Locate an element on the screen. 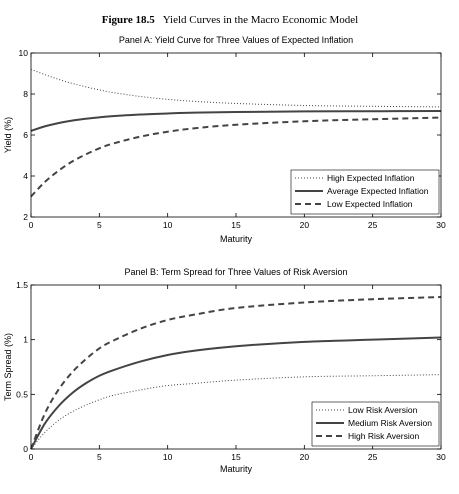  legend-label: High Risk Aversion is located at coordinates (383, 436).